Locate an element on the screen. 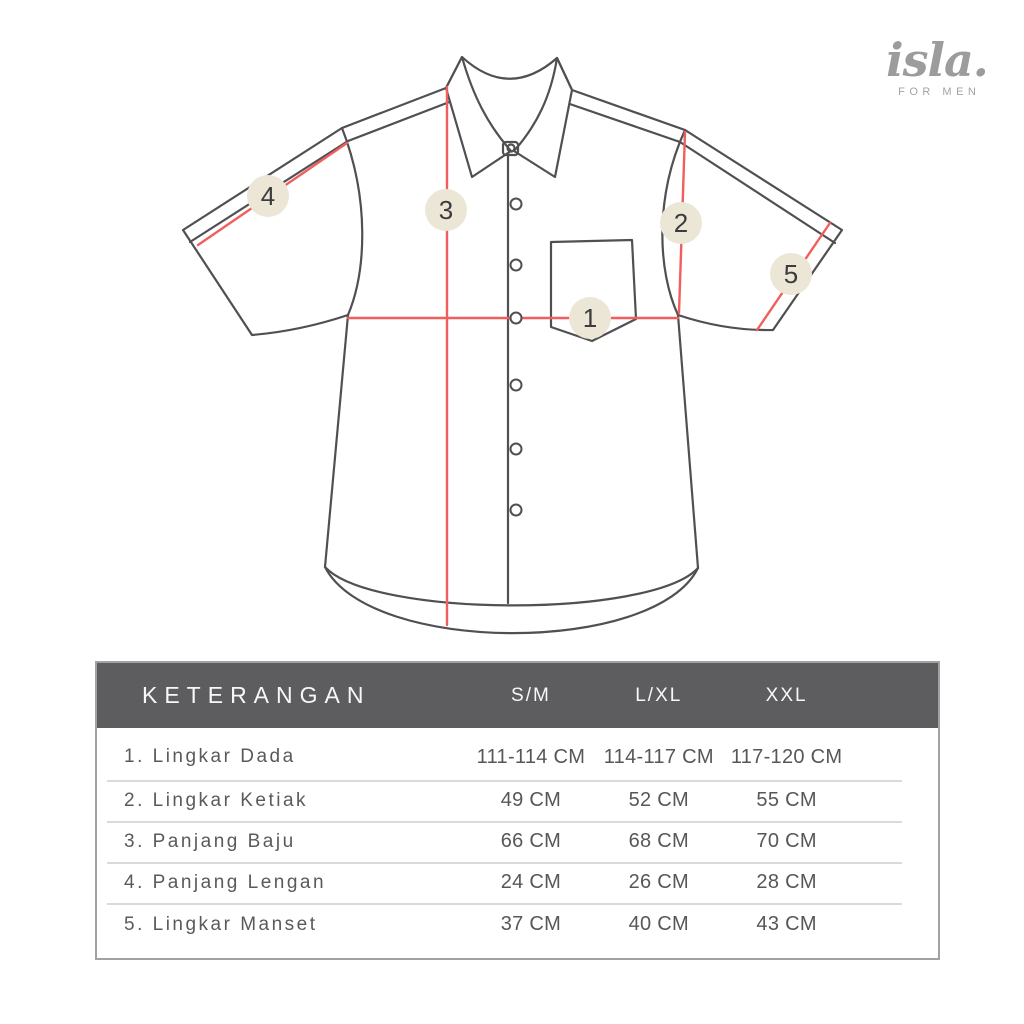 This screenshot has height=1024, width=1024. size-value: 66 CM is located at coordinates (531, 841).